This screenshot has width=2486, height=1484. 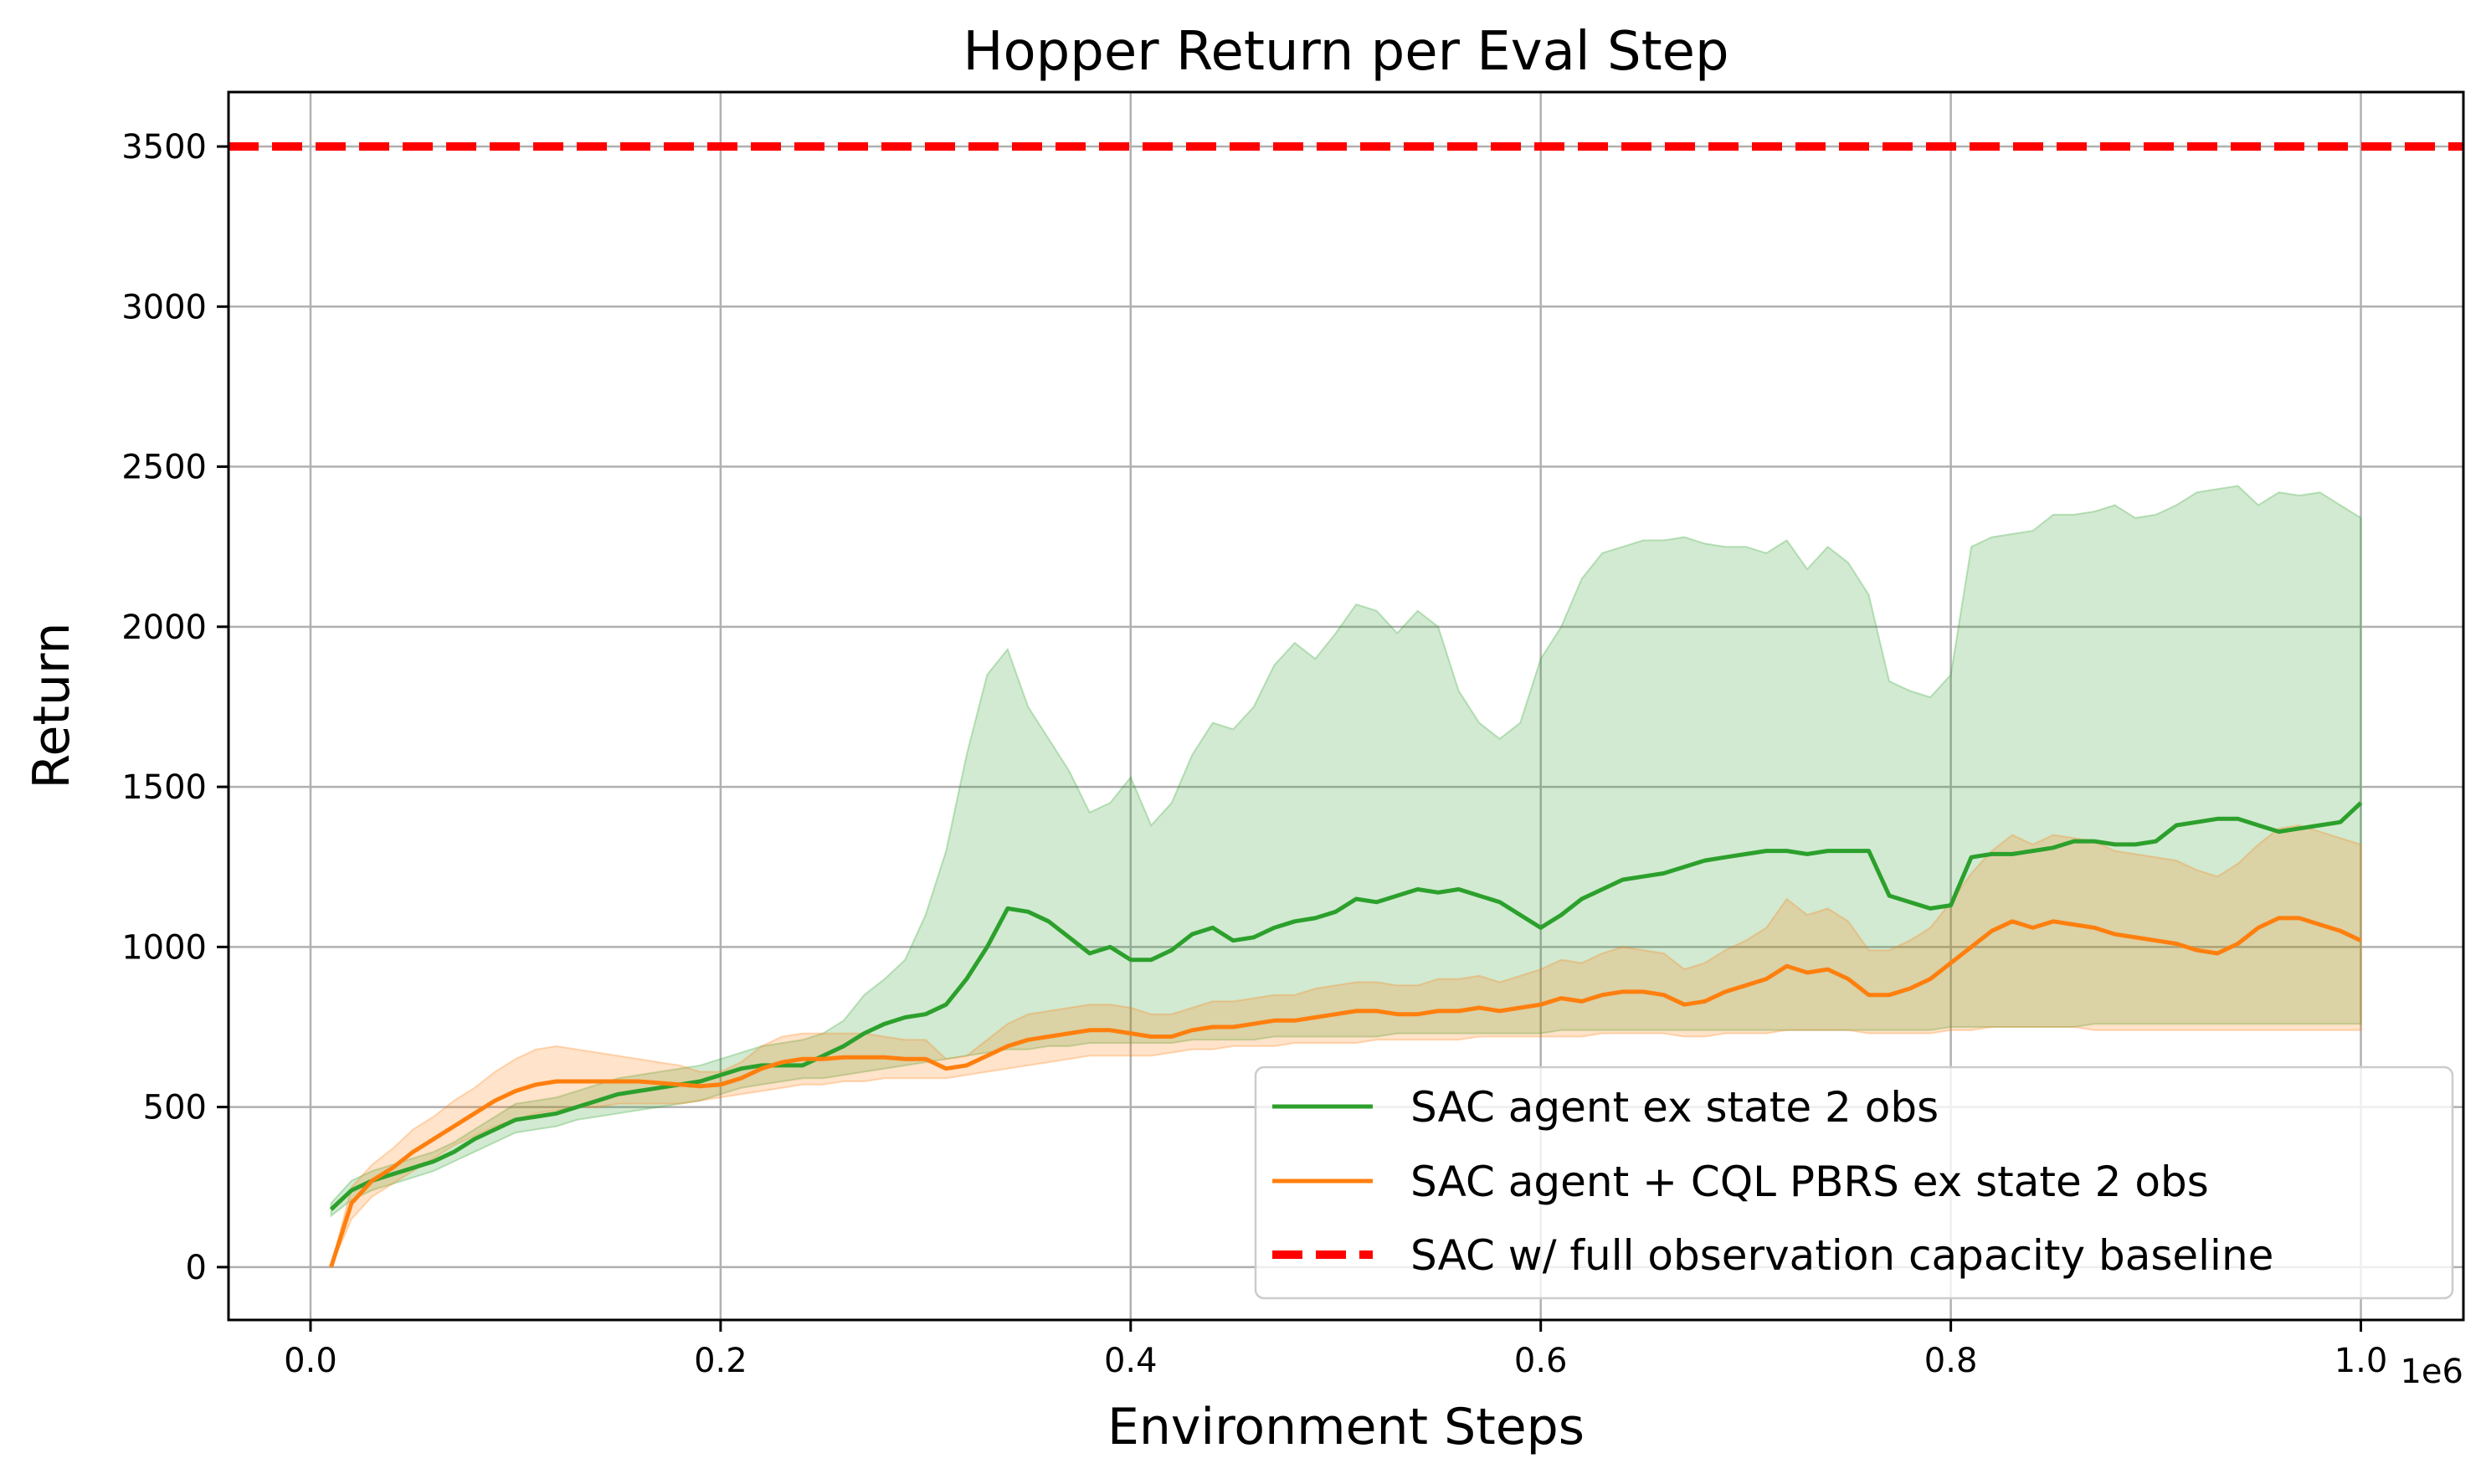 What do you see at coordinates (2431, 1372) in the screenshot?
I see `x-axis-offset-label: 1e6` at bounding box center [2431, 1372].